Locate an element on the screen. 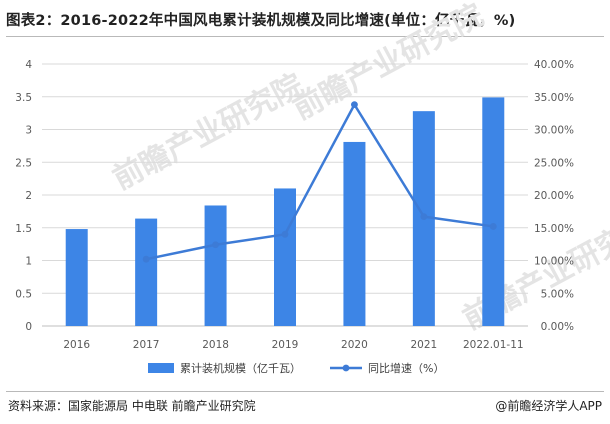 The height and width of the screenshot is (424, 610). y-right-tick-label: 40.00% is located at coordinates (554, 65).